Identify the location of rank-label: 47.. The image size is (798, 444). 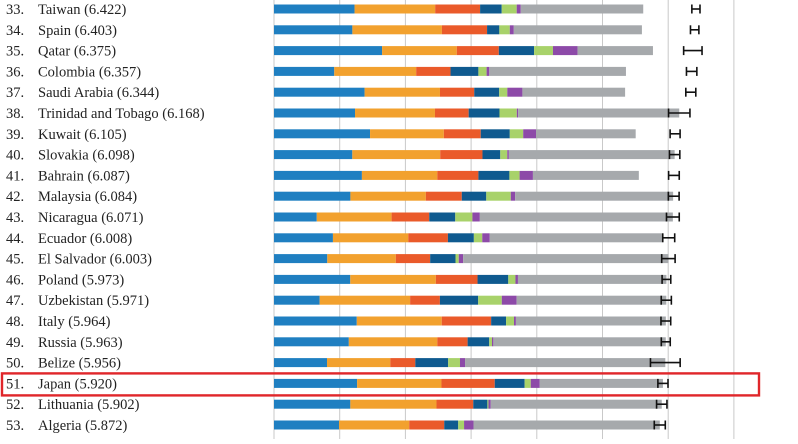
(15, 301).